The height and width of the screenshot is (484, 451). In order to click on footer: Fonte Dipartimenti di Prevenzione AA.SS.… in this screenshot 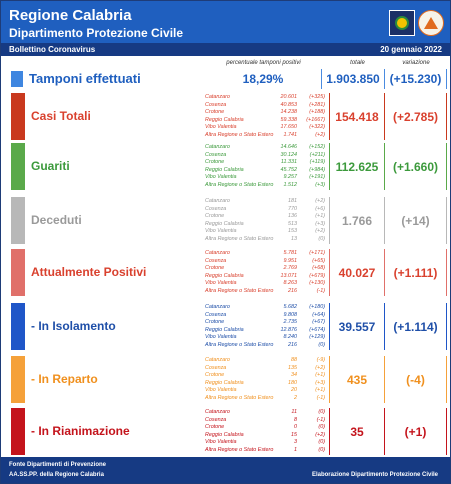, I will do `click(225, 470)`.